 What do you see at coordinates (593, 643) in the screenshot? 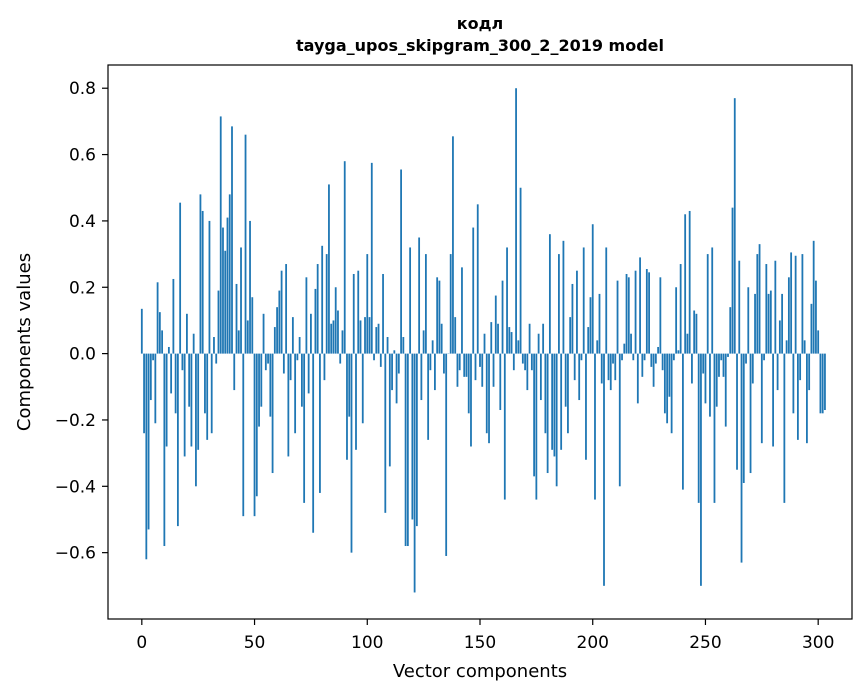
I see `x-tick-label: 200` at bounding box center [593, 643].